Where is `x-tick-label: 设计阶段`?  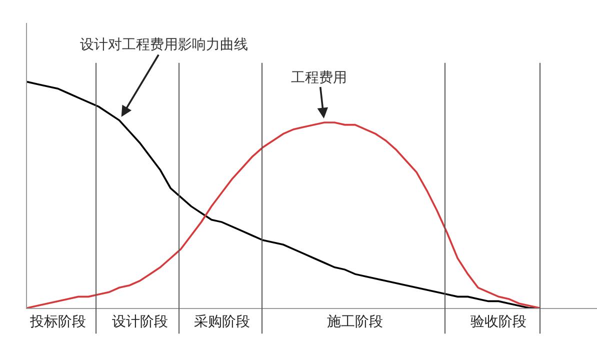 x-tick-label: 设计阶段 is located at coordinates (140, 322).